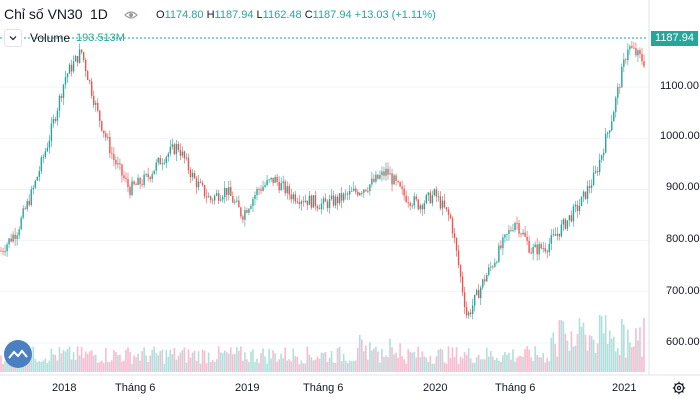 The image size is (700, 400). What do you see at coordinates (683, 291) in the screenshot?
I see `price-tick: 700.00` at bounding box center [683, 291].